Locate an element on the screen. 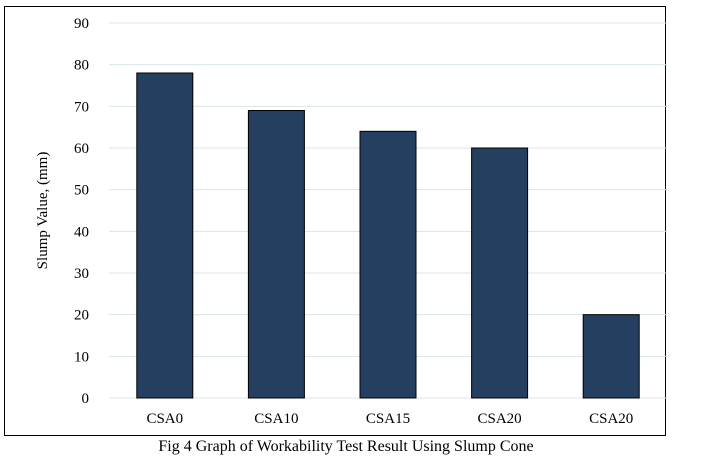  y-tick-label: 90 is located at coordinates (81, 24).